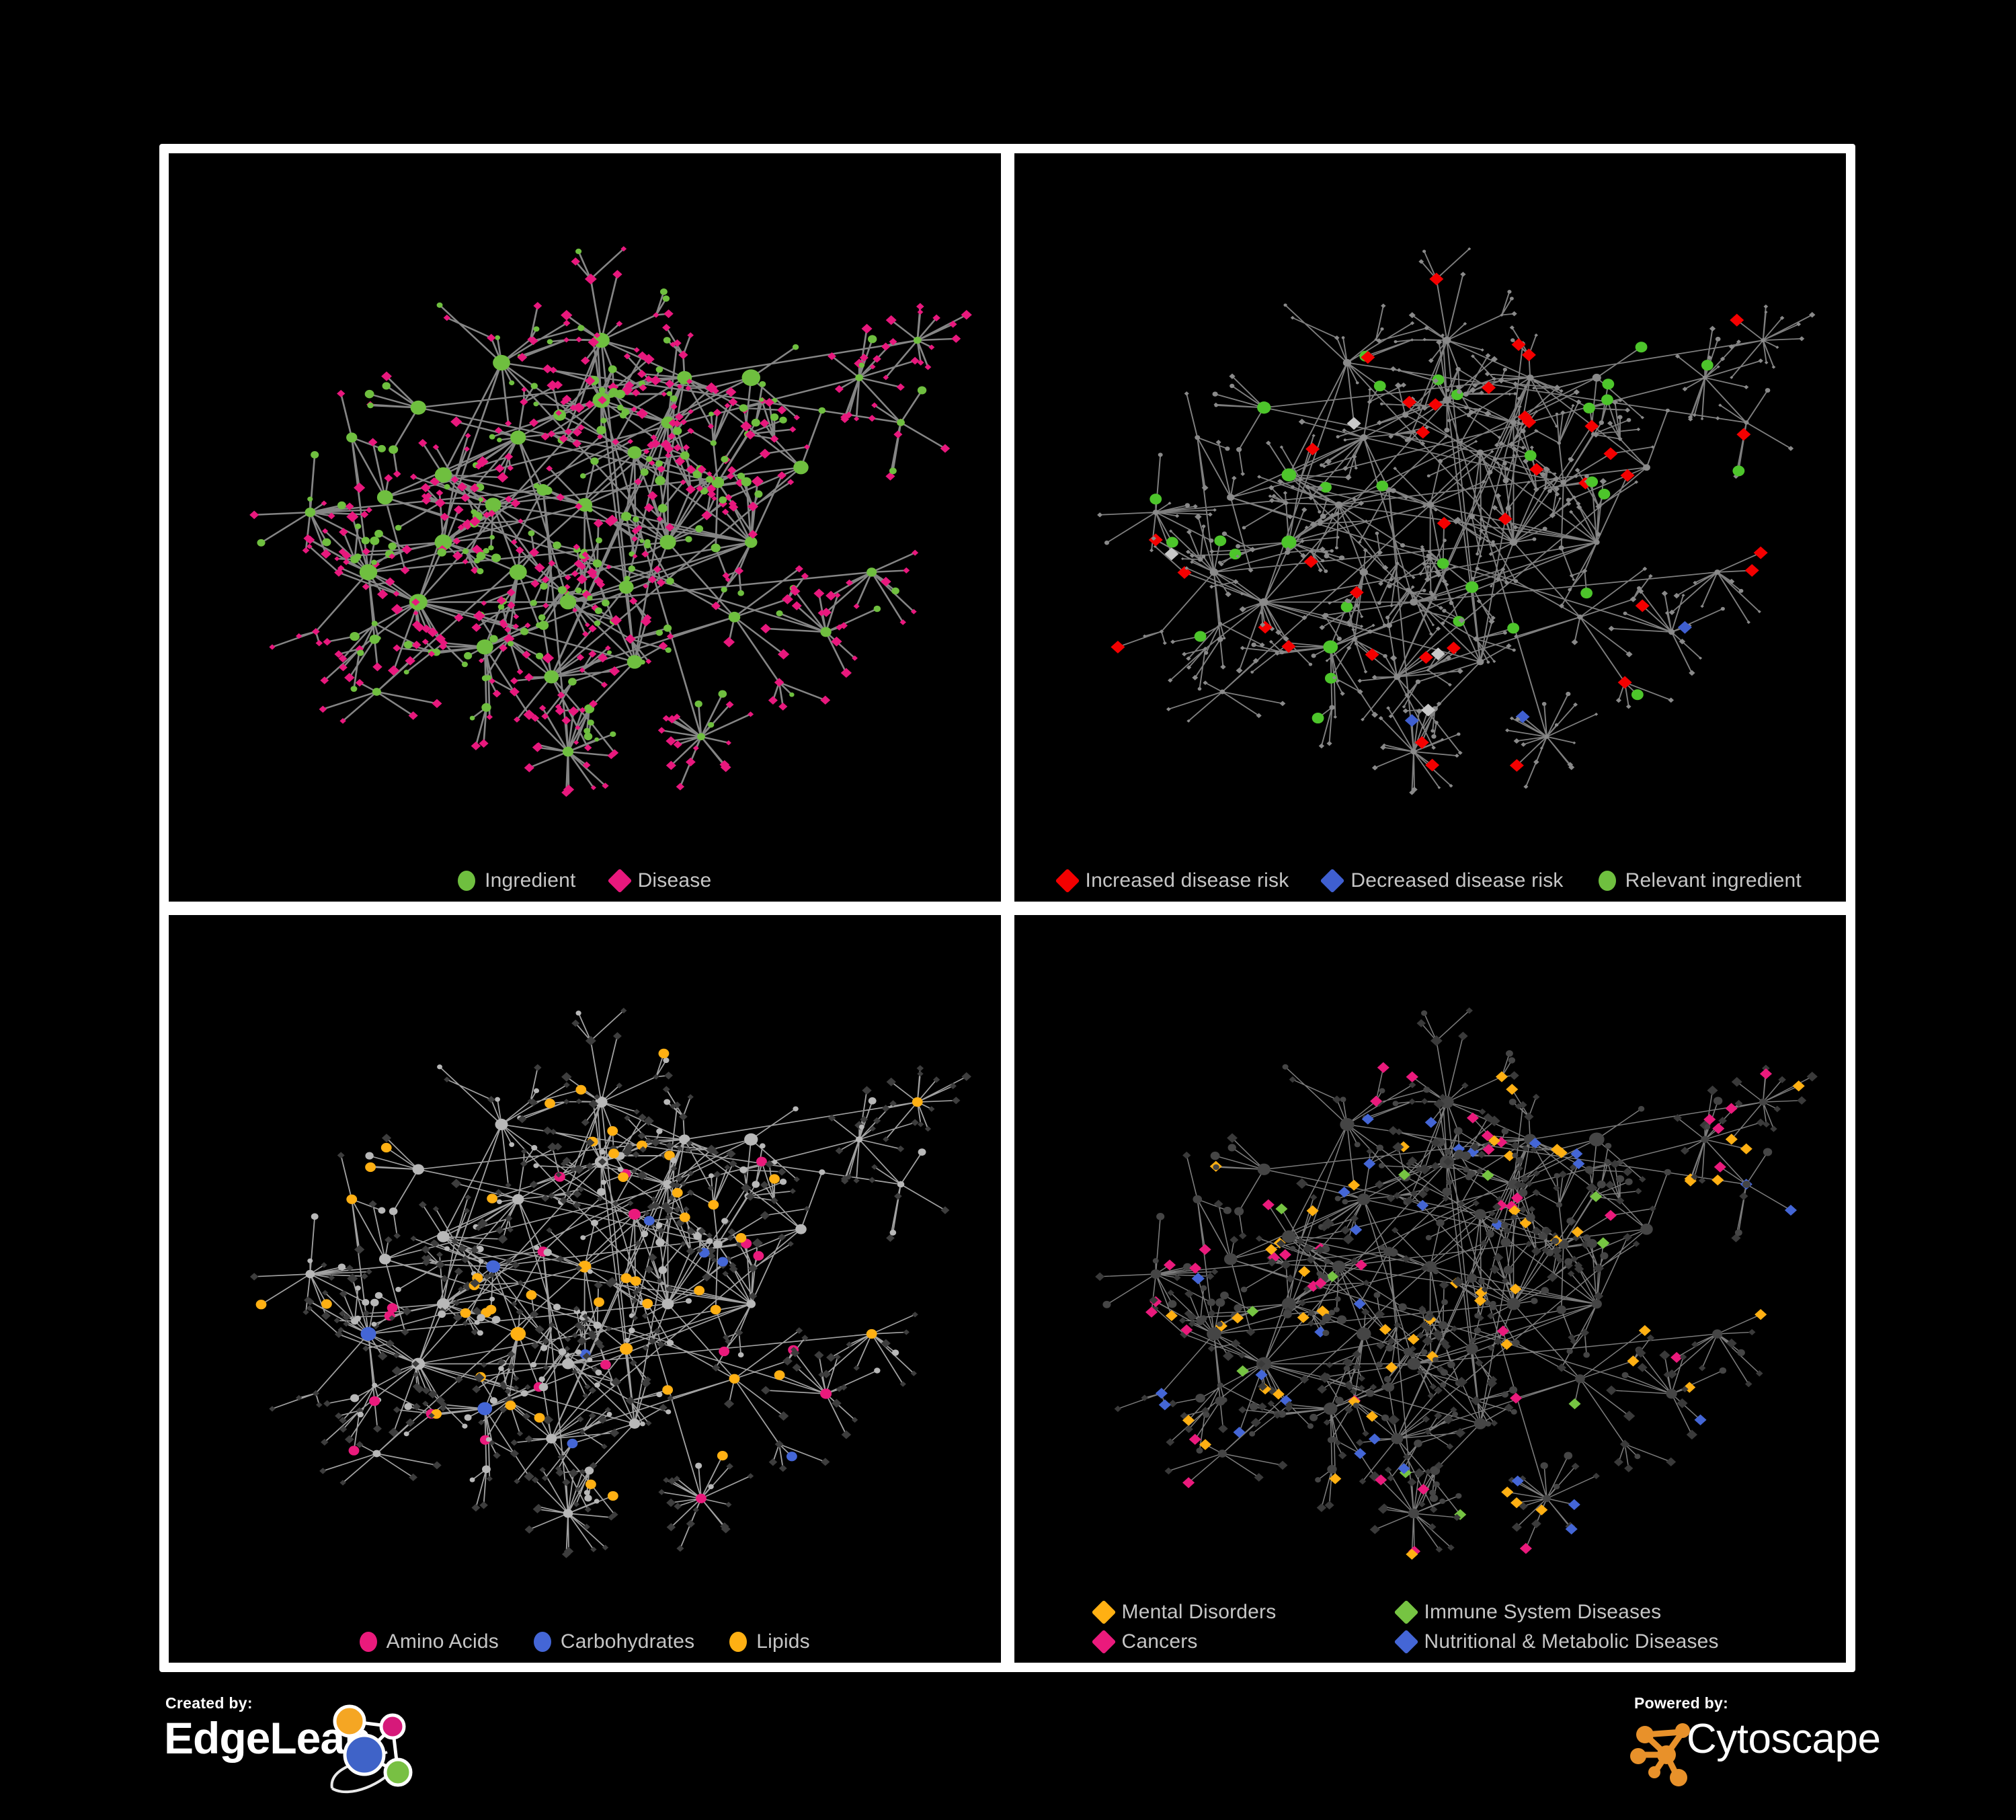  I want to click on cytoscape-logo: Powered by: Cytoscape, so click(1747, 1742).